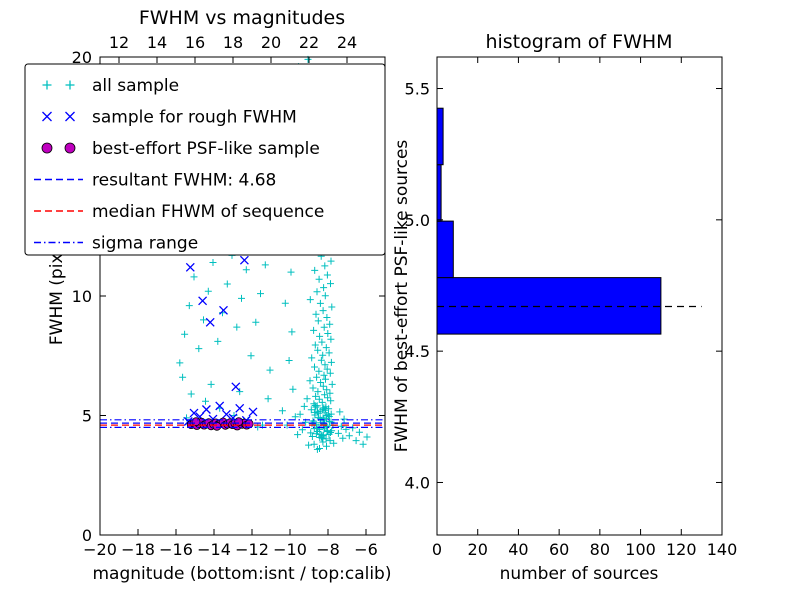 The width and height of the screenshot is (800, 600). Describe the element at coordinates (417, 482) in the screenshot. I see `right-y-tick-label: 4.0` at that location.